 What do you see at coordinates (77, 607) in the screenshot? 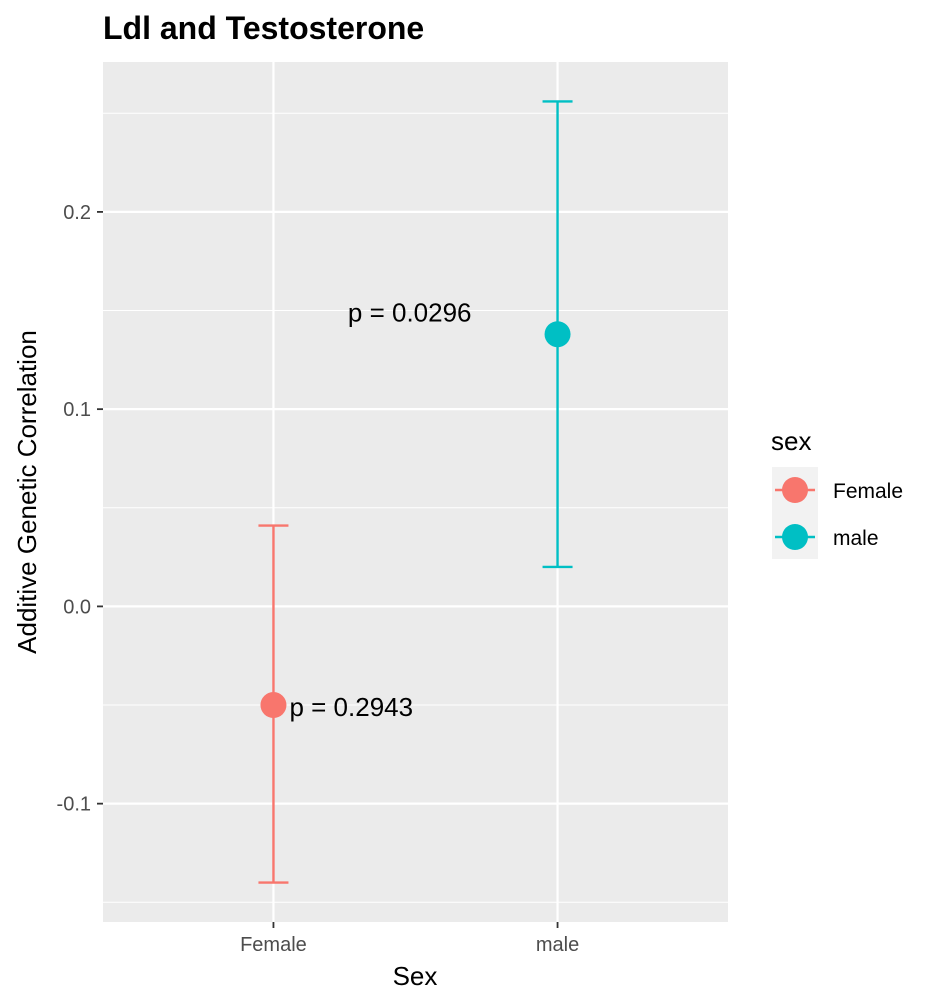
I see `y-tick-label: 0.0` at bounding box center [77, 607].